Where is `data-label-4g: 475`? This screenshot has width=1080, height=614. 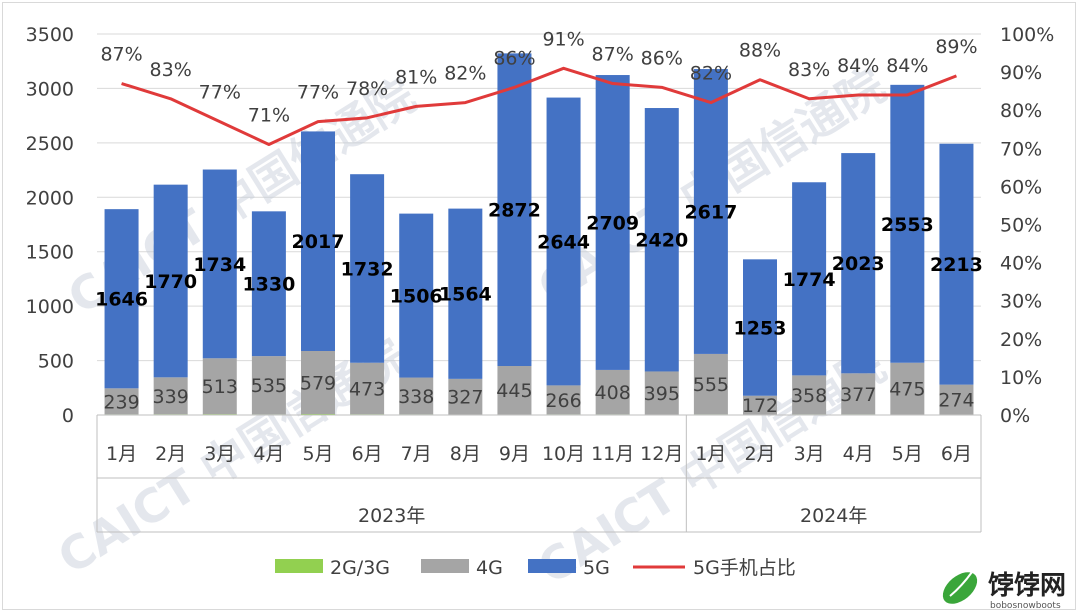 data-label-4g: 475 is located at coordinates (907, 390).